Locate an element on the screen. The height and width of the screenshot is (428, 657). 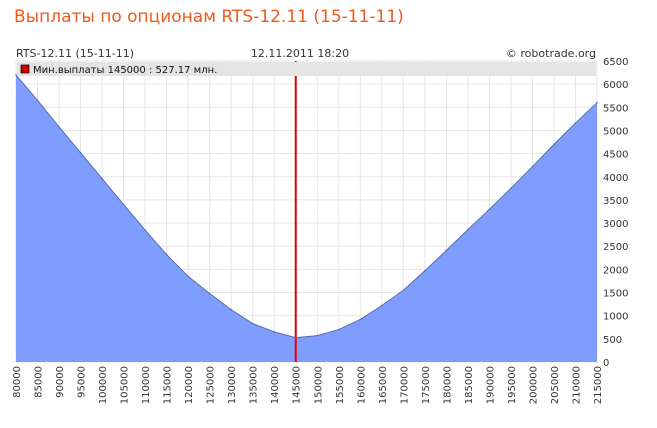
y-tick-label: 4000 is located at coordinates (615, 178).